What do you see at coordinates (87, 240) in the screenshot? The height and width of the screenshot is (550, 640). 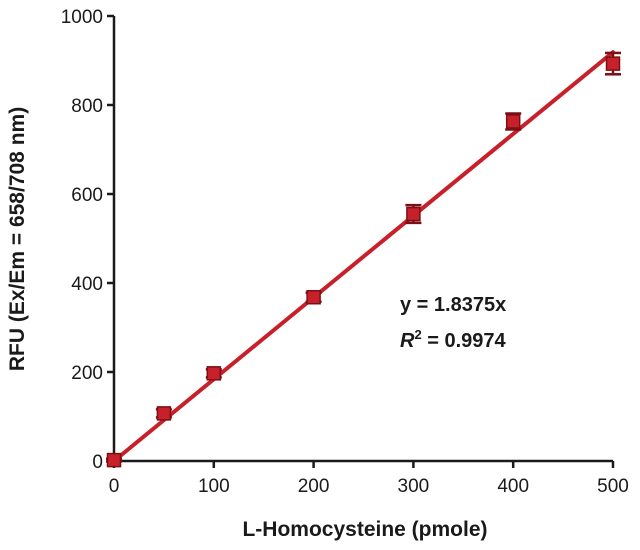 I see `y-axis-ticks: 0 200 400 600 800 1000` at bounding box center [87, 240].